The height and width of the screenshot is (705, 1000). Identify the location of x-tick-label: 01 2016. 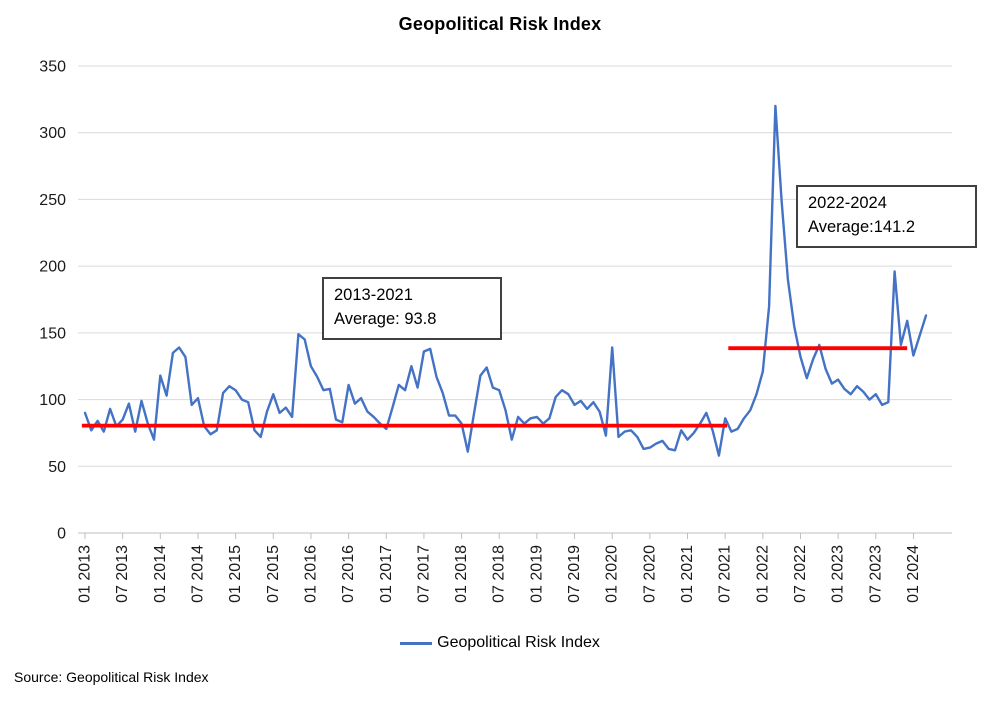
(310, 574).